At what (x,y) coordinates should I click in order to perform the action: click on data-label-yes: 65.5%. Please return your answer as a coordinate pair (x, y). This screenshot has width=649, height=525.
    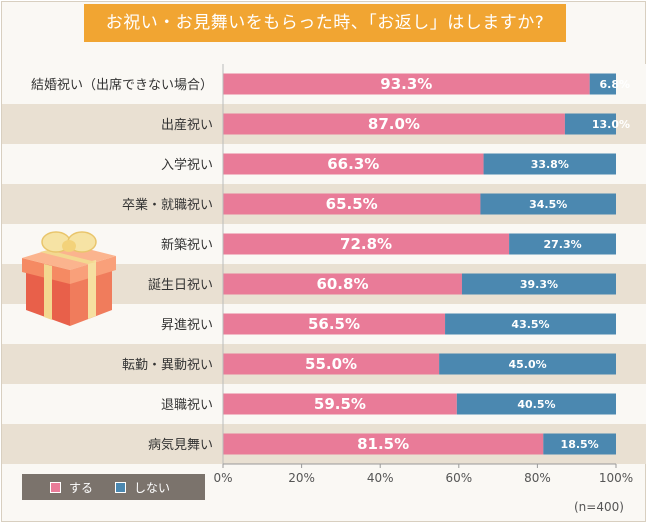
    Looking at the image, I should click on (352, 204).